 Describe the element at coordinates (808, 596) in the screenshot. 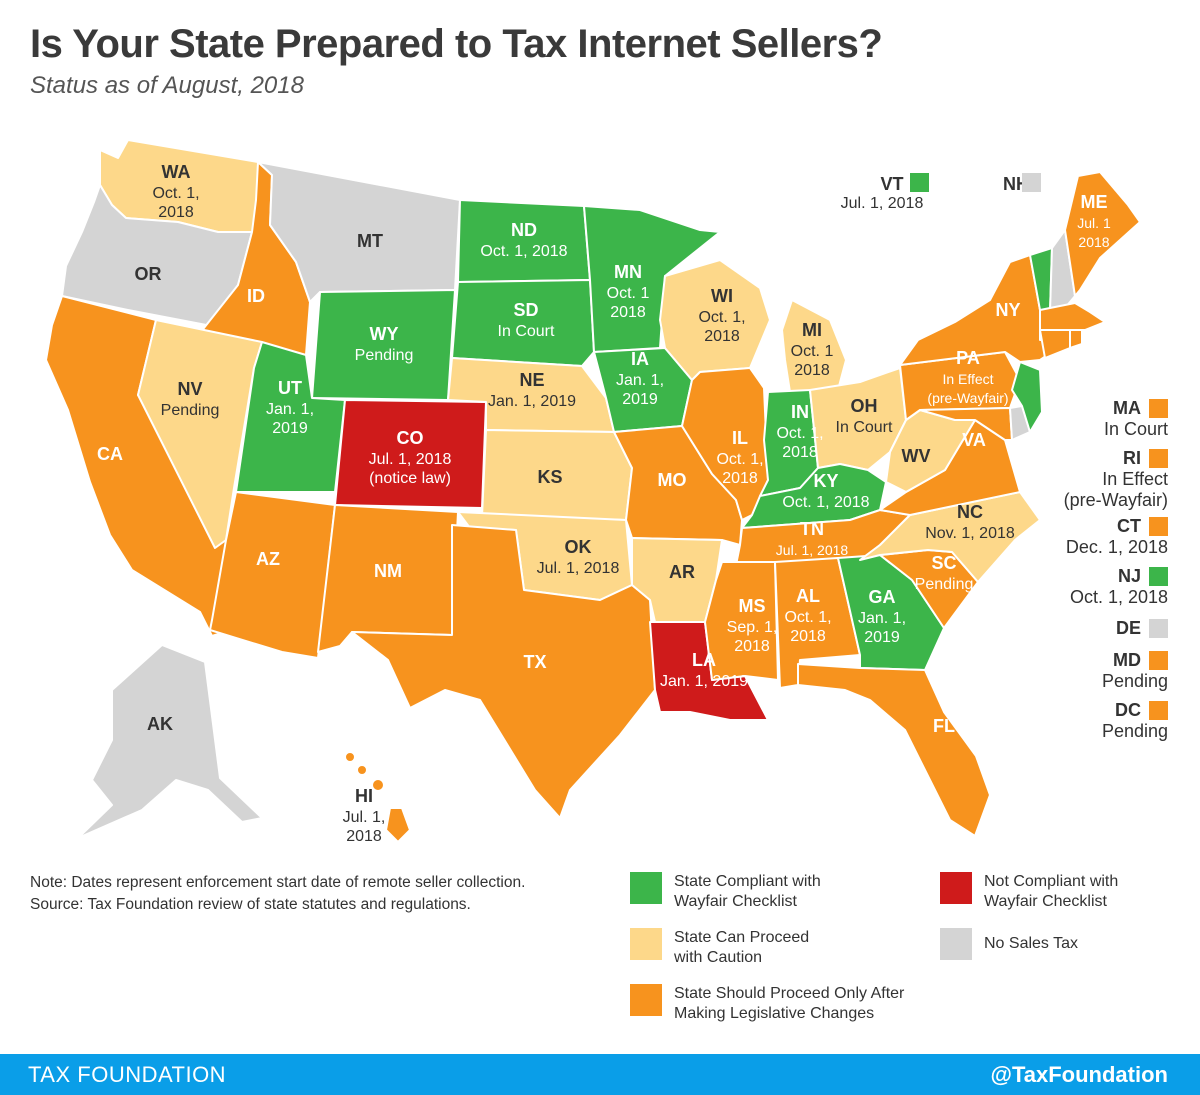

I see `state-label-AL: AL` at that location.